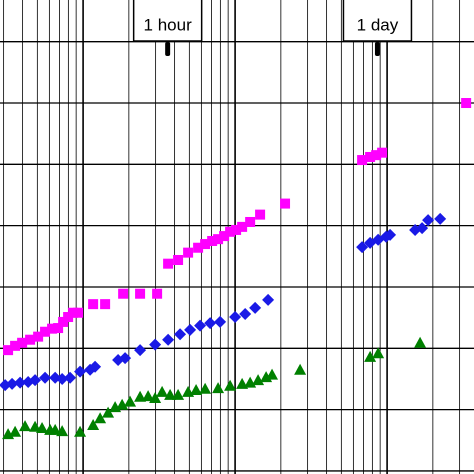 This screenshot has width=474, height=474. I want to click on annotation-label: 1 hour, so click(168, 24).